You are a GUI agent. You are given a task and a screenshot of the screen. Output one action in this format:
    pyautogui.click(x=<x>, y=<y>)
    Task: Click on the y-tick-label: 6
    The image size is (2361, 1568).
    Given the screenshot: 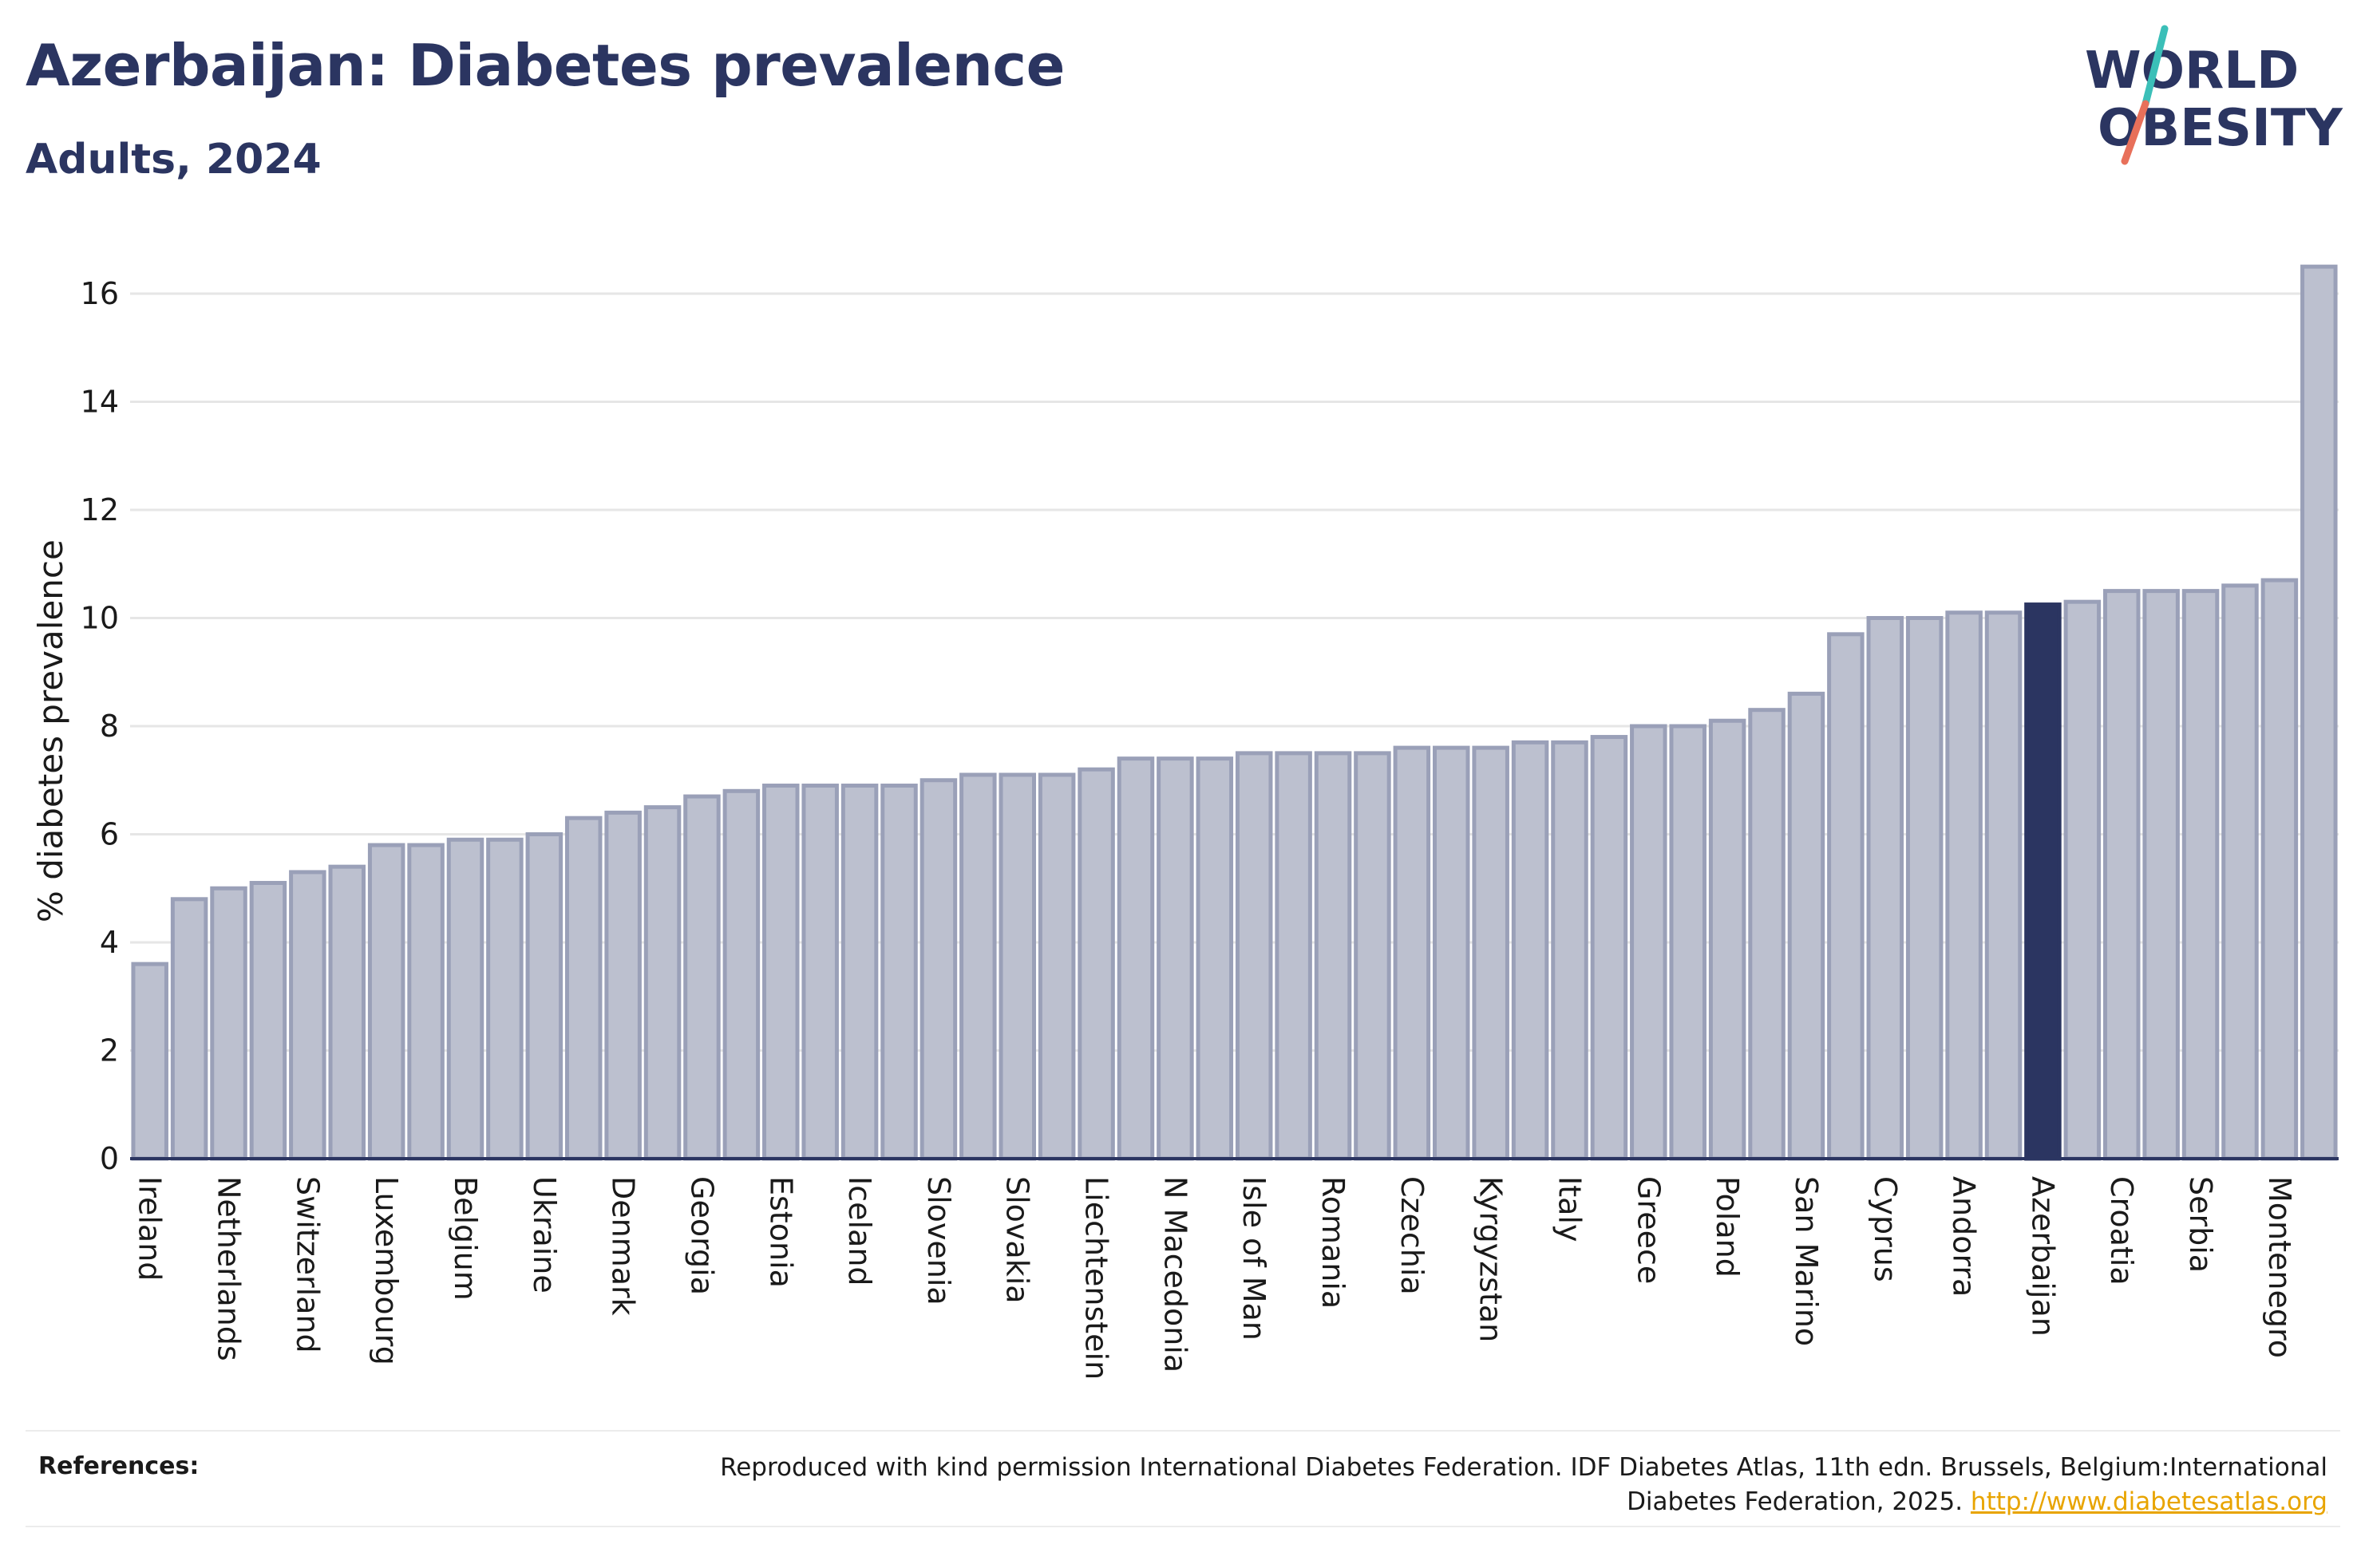 What is the action you would take?
    pyautogui.click(x=109, y=834)
    